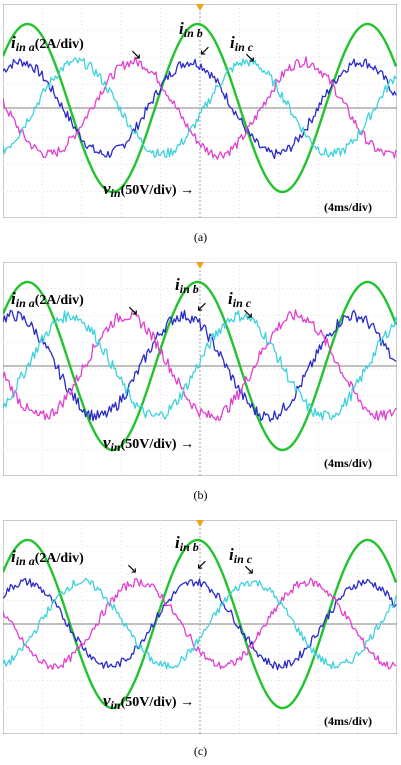  I want to click on caption-a: (a), so click(200, 237).